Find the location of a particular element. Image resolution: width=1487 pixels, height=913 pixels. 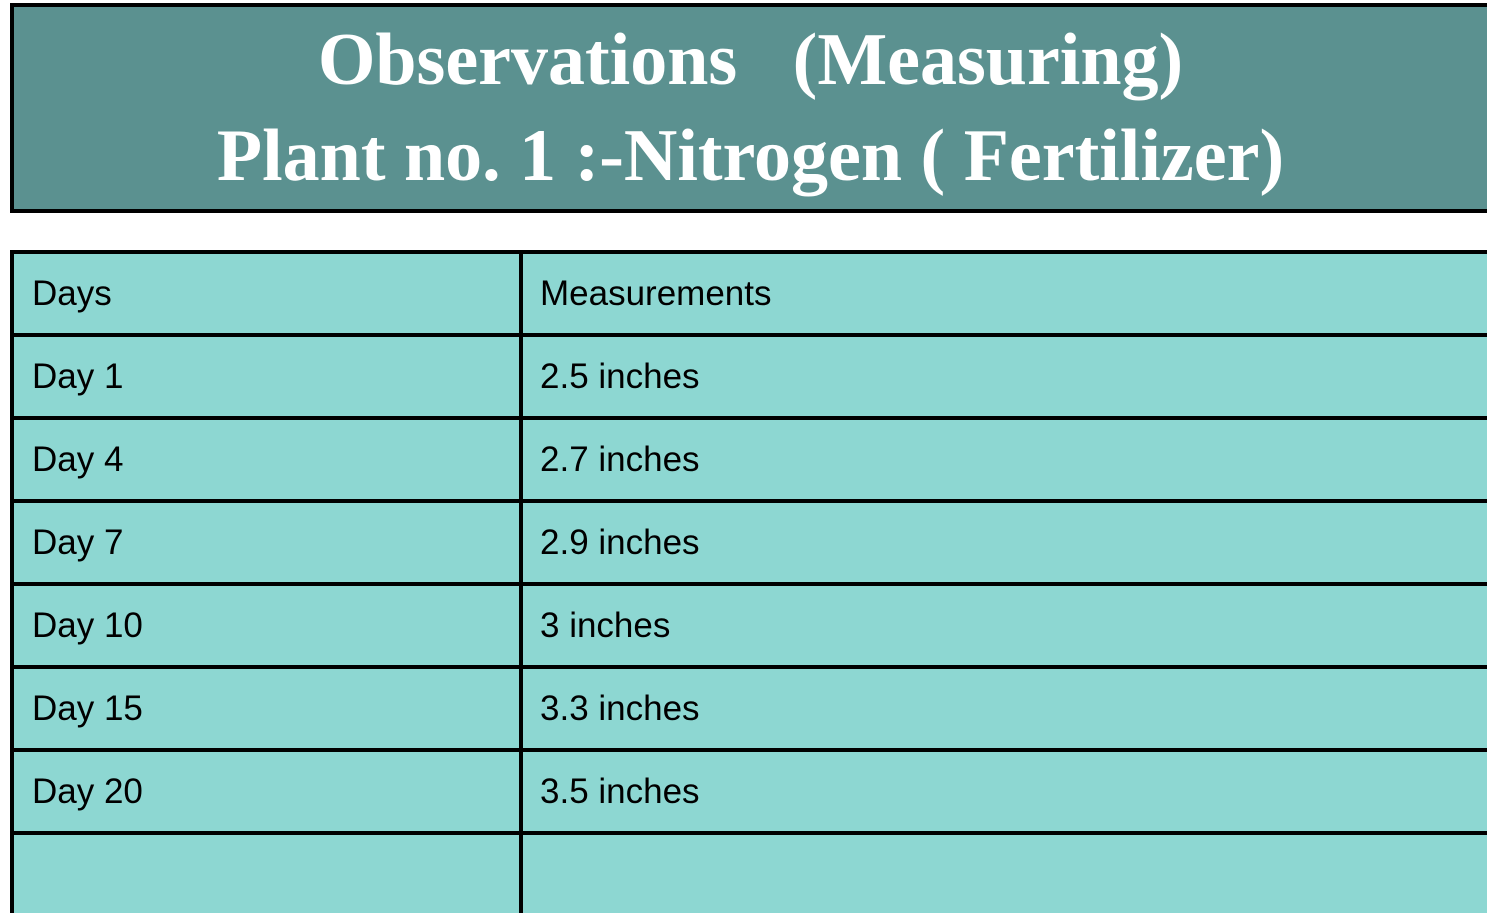

header-cell: Days is located at coordinates (266, 293).